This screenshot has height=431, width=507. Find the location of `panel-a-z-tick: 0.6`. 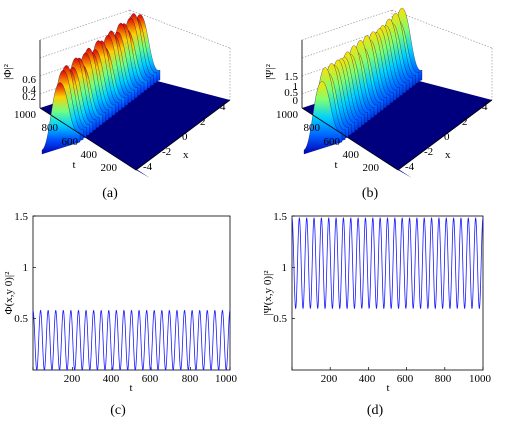

panel-a-z-tick: 0.6 is located at coordinates (29, 80).